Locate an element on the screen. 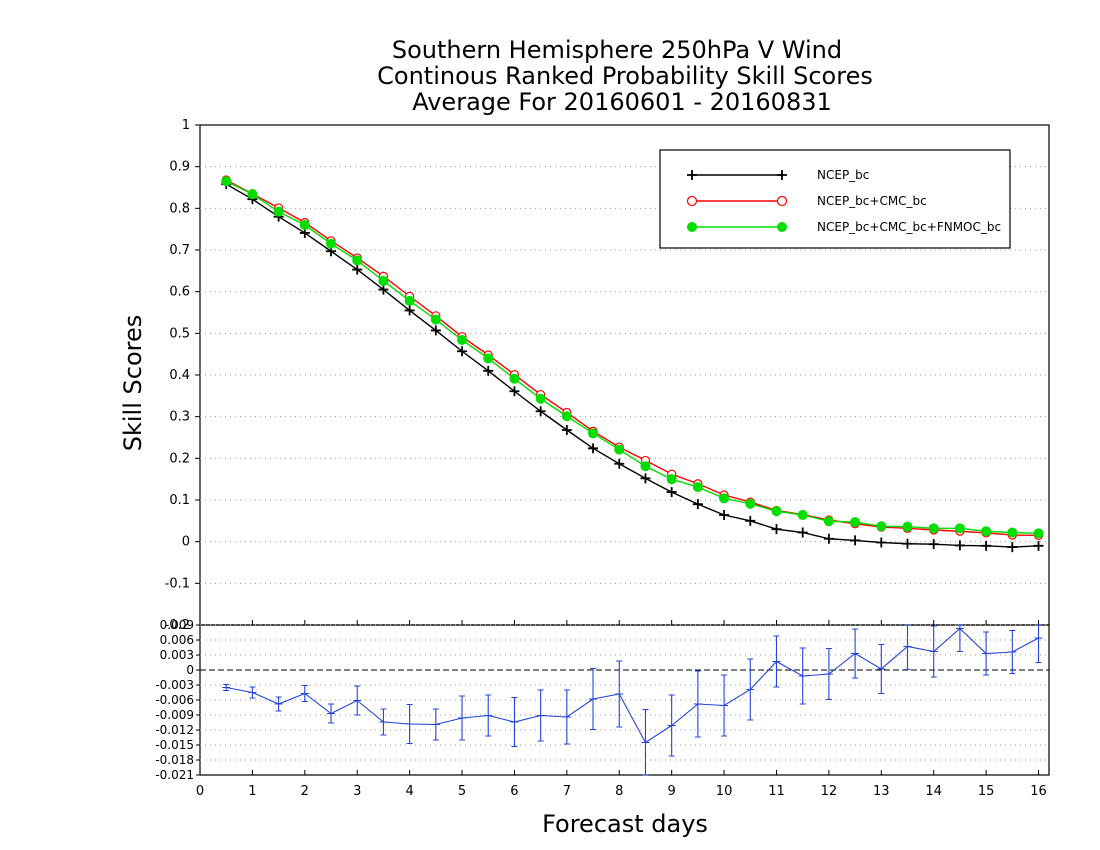 The height and width of the screenshot is (850, 1100). y-tick-label: 0.1 is located at coordinates (179, 500).